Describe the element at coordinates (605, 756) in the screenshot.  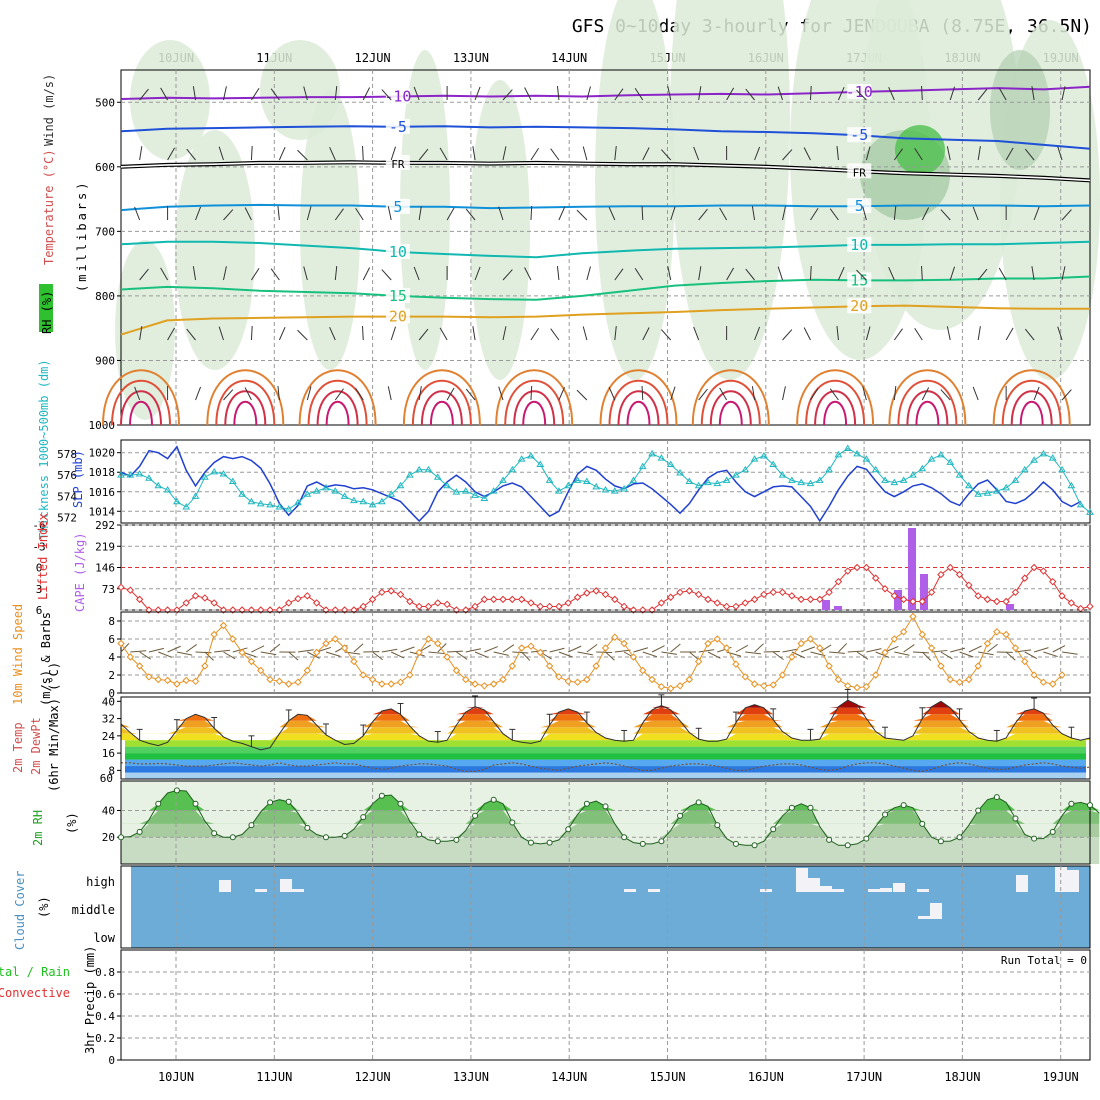
I see `temperature-band` at that location.